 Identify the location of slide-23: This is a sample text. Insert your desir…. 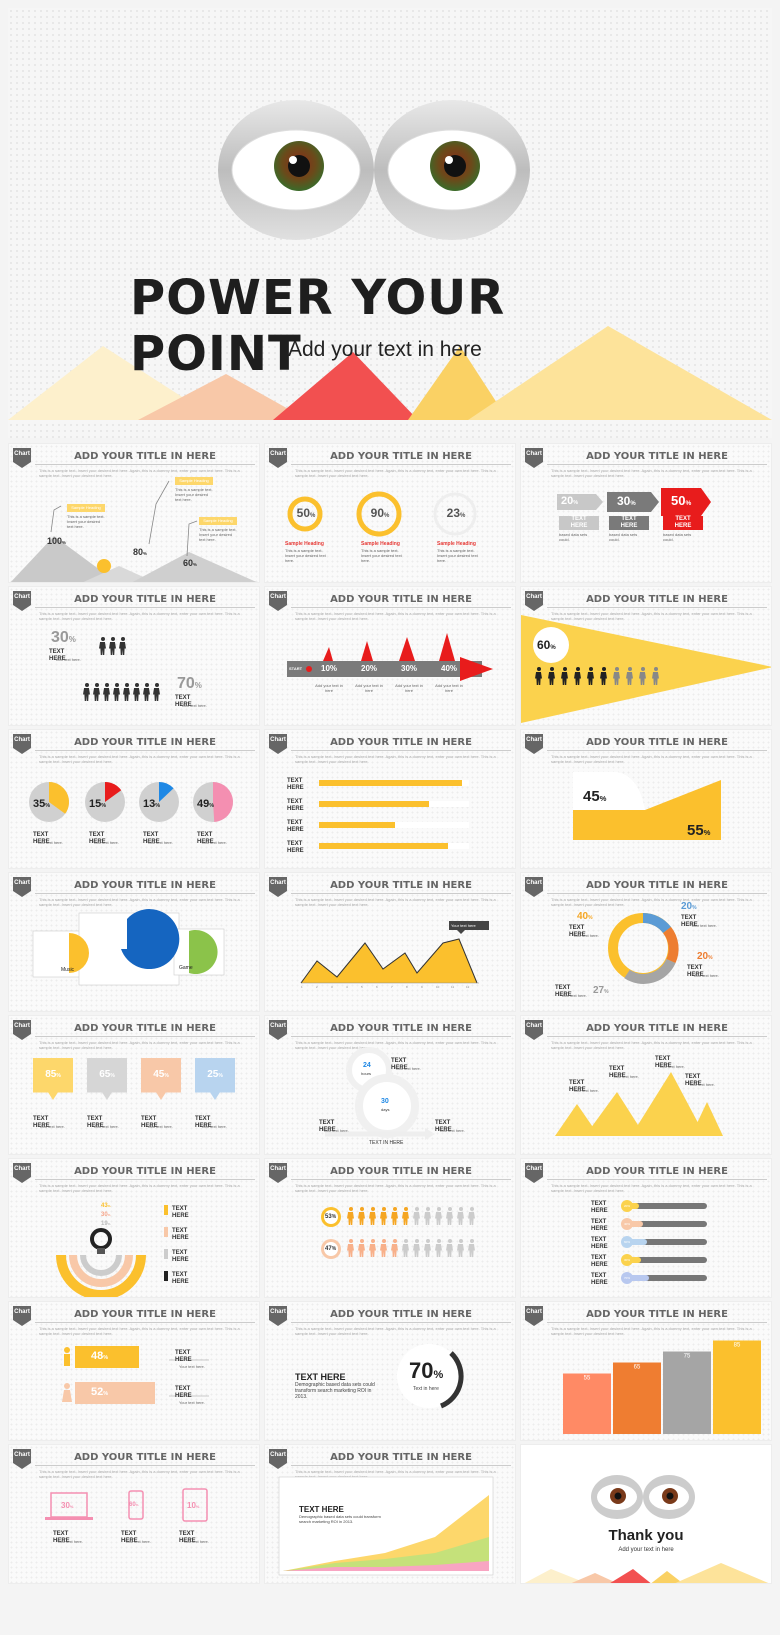
(390, 1514).